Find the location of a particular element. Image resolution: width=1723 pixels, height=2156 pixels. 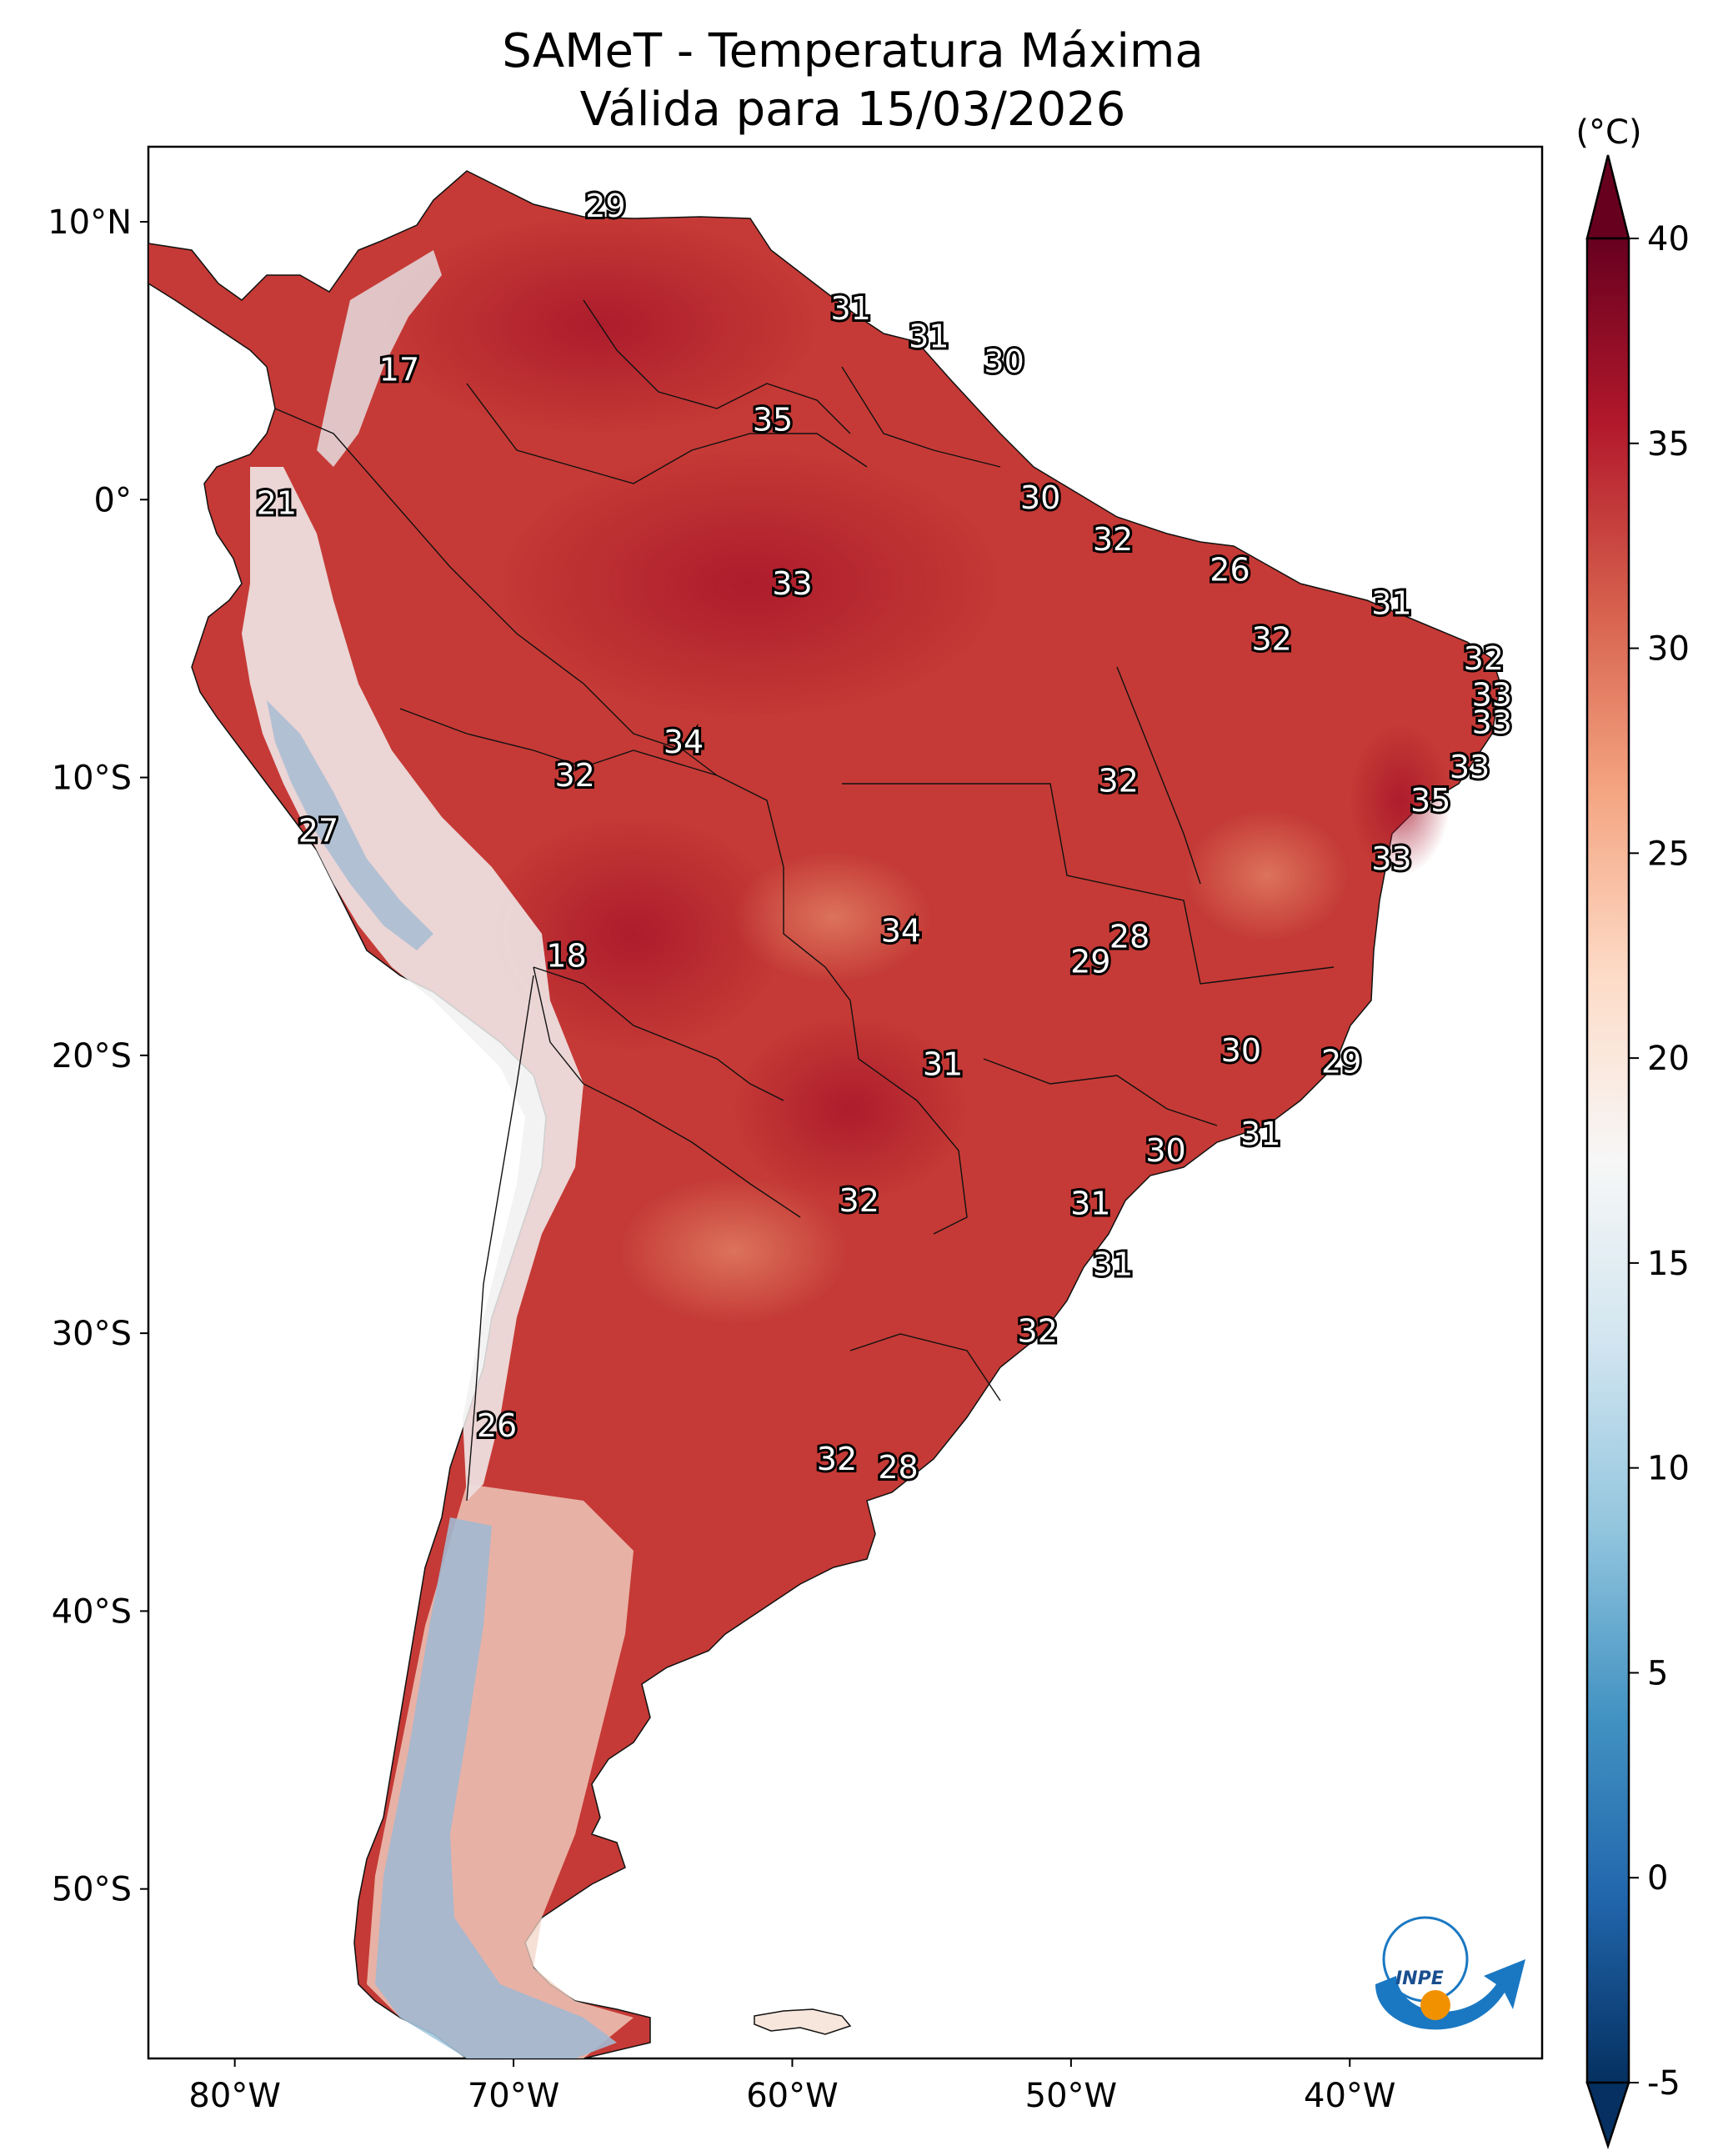

lat-tick-label: 0° is located at coordinates (113, 500).